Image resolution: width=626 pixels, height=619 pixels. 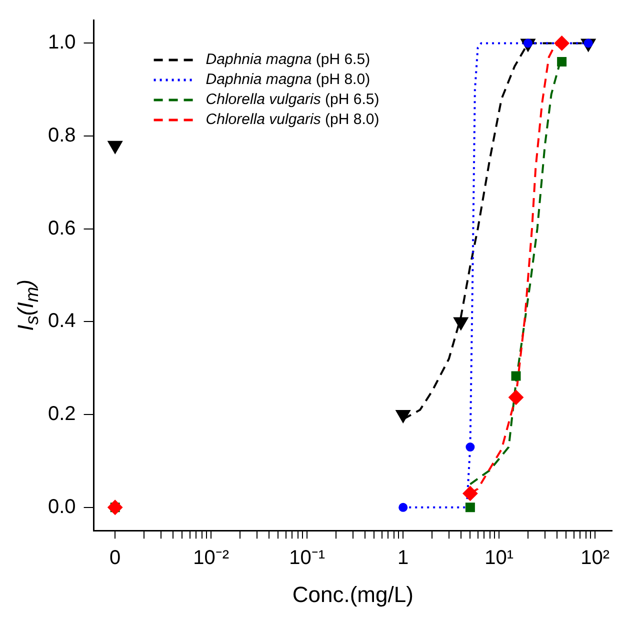 I want to click on legend-label: Chlorella vulgaris (pH 8.0), so click(x=293, y=119).